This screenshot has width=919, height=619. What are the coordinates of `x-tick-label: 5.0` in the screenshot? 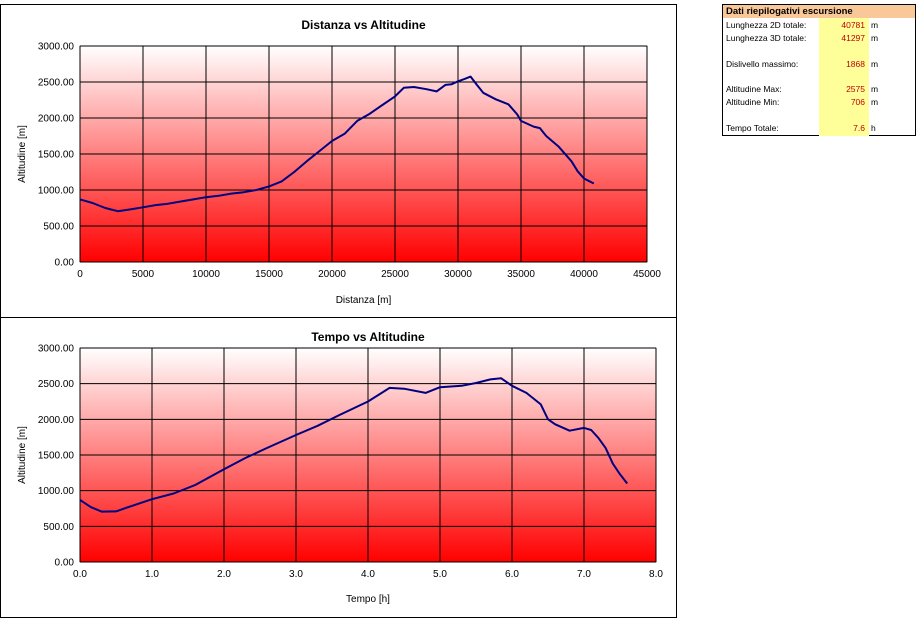 It's located at (440, 574).